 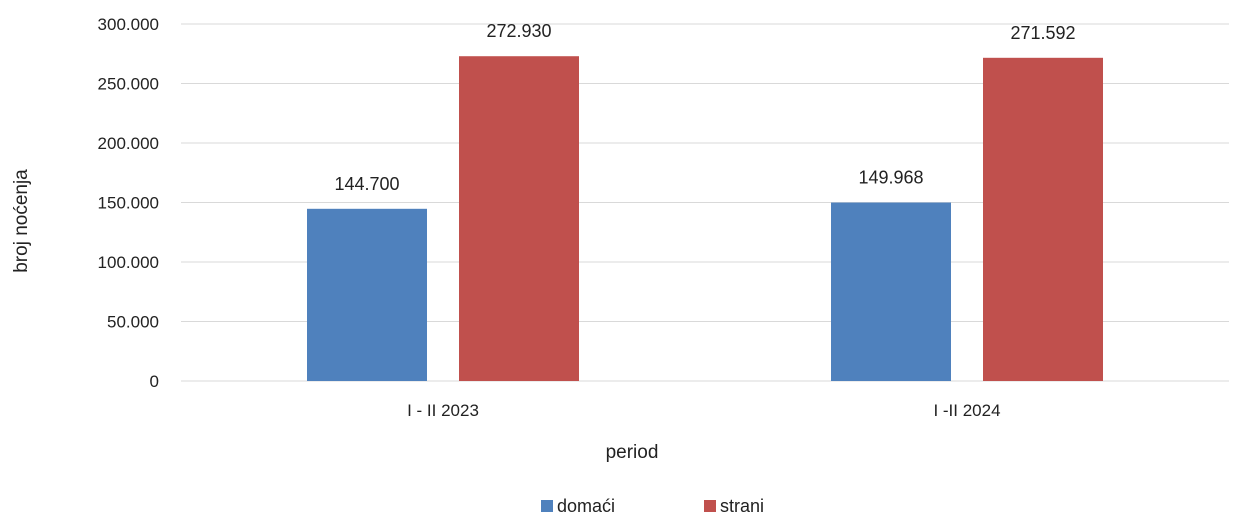 I want to click on legend-label: domaći, so click(x=586, y=506).